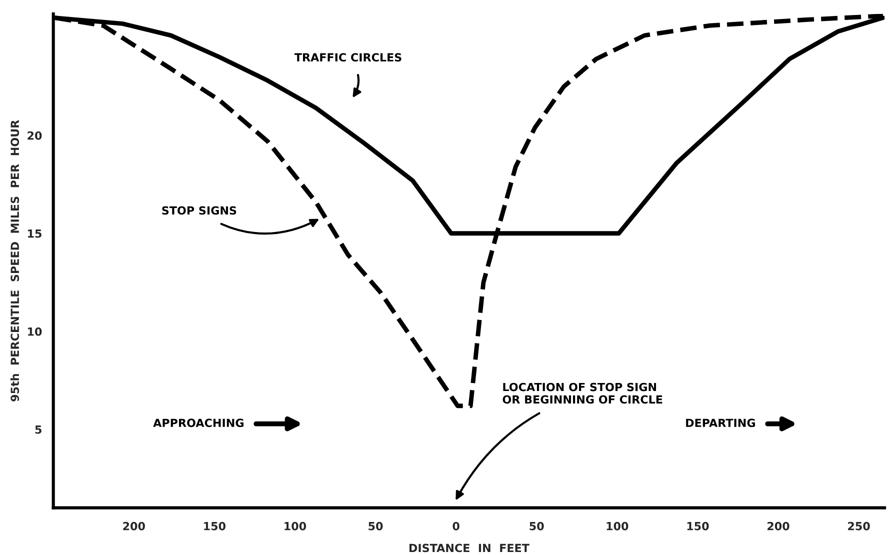  What do you see at coordinates (198, 423) in the screenshot?
I see `annotation: APPROACHING` at bounding box center [198, 423].